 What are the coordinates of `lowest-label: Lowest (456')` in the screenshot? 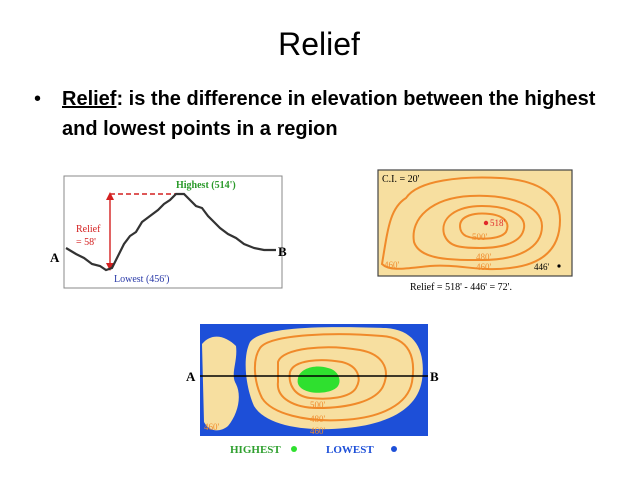 It's located at (141, 279).